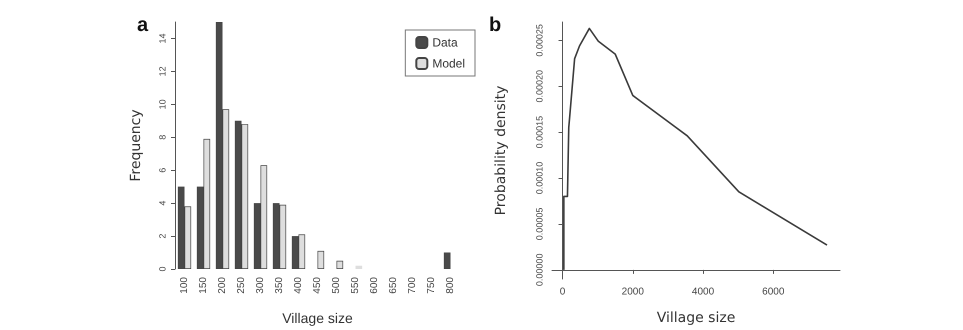 The width and height of the screenshot is (963, 330). Describe the element at coordinates (184, 285) in the screenshot. I see `x-tick-label: 100` at that location.